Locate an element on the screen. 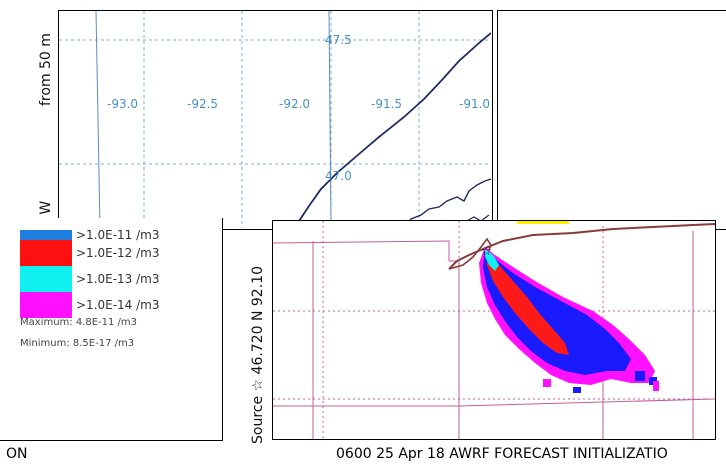 Image resolution: width=726 pixels, height=464 pixels. legend-label: >1.0E-13 /m3 is located at coordinates (118, 279).